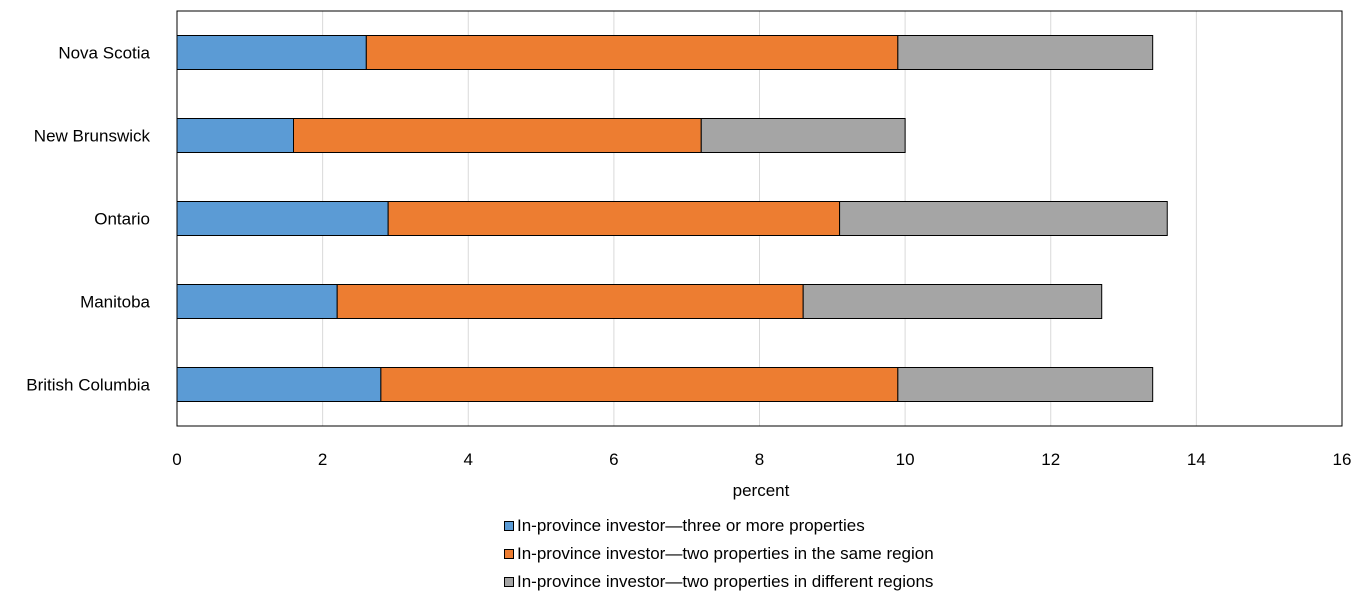  I want to click on x-tick-label: 6, so click(613, 459).